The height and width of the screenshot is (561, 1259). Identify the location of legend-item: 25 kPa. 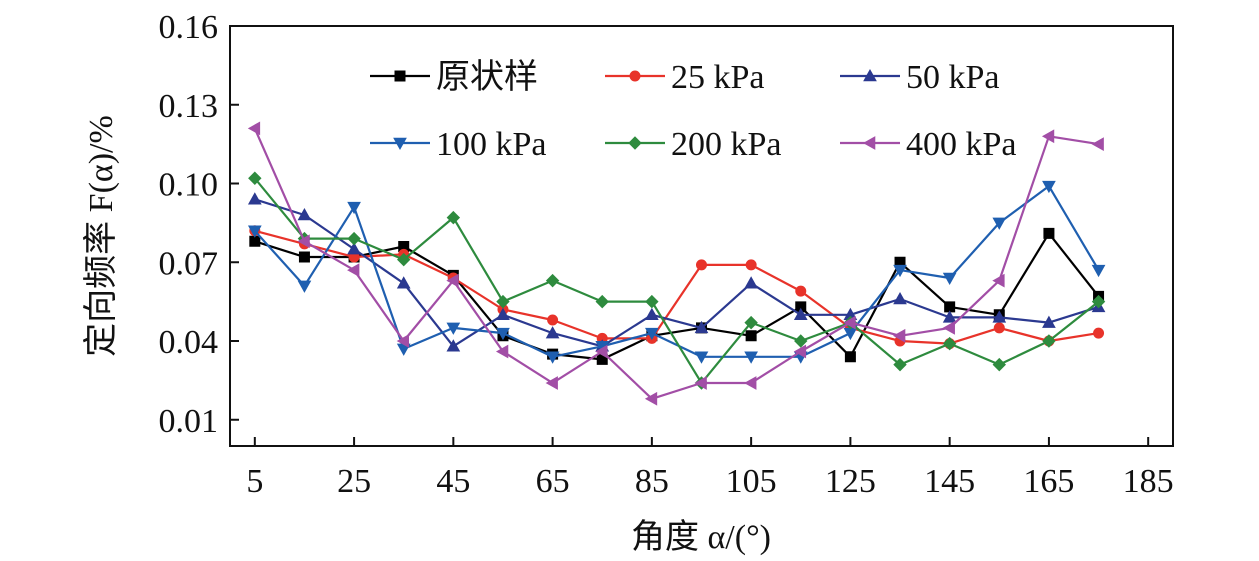
(685, 77).